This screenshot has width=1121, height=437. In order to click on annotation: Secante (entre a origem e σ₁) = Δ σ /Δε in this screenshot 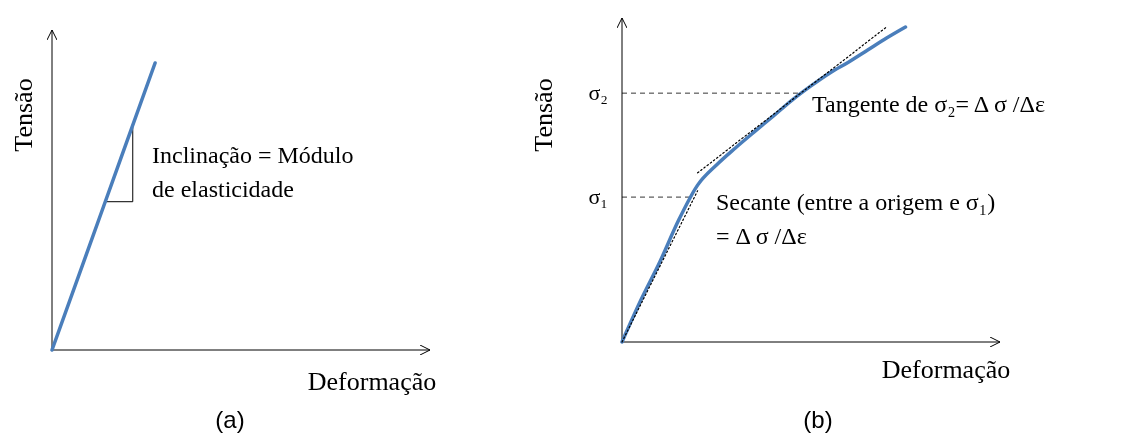, I will do `click(856, 219)`.